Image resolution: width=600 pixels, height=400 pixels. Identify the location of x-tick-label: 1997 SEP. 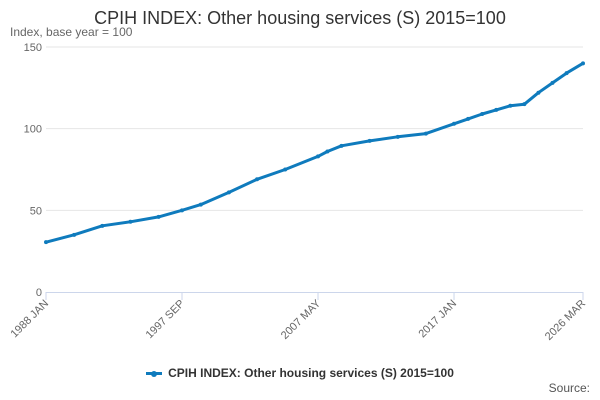
(166, 320).